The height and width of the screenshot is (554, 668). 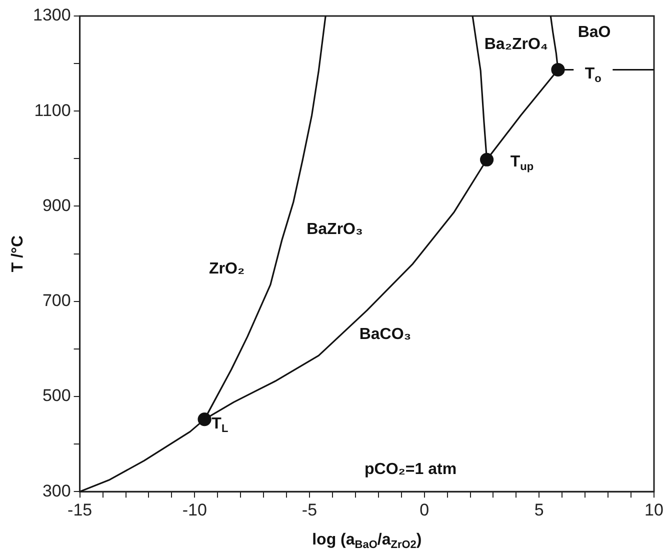 What do you see at coordinates (539, 510) in the screenshot?
I see `x-tick-label: 5` at bounding box center [539, 510].